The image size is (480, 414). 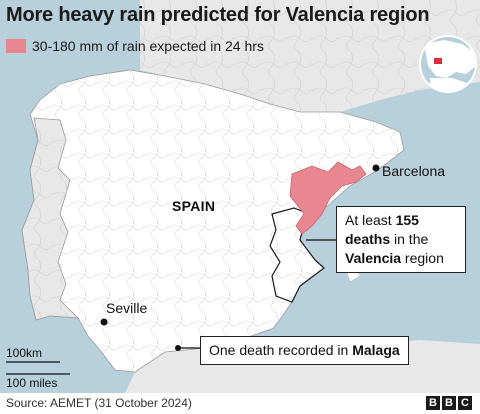 I want to click on legend: 30-180 mm of rain expected in 24 hrs, so click(x=135, y=46).